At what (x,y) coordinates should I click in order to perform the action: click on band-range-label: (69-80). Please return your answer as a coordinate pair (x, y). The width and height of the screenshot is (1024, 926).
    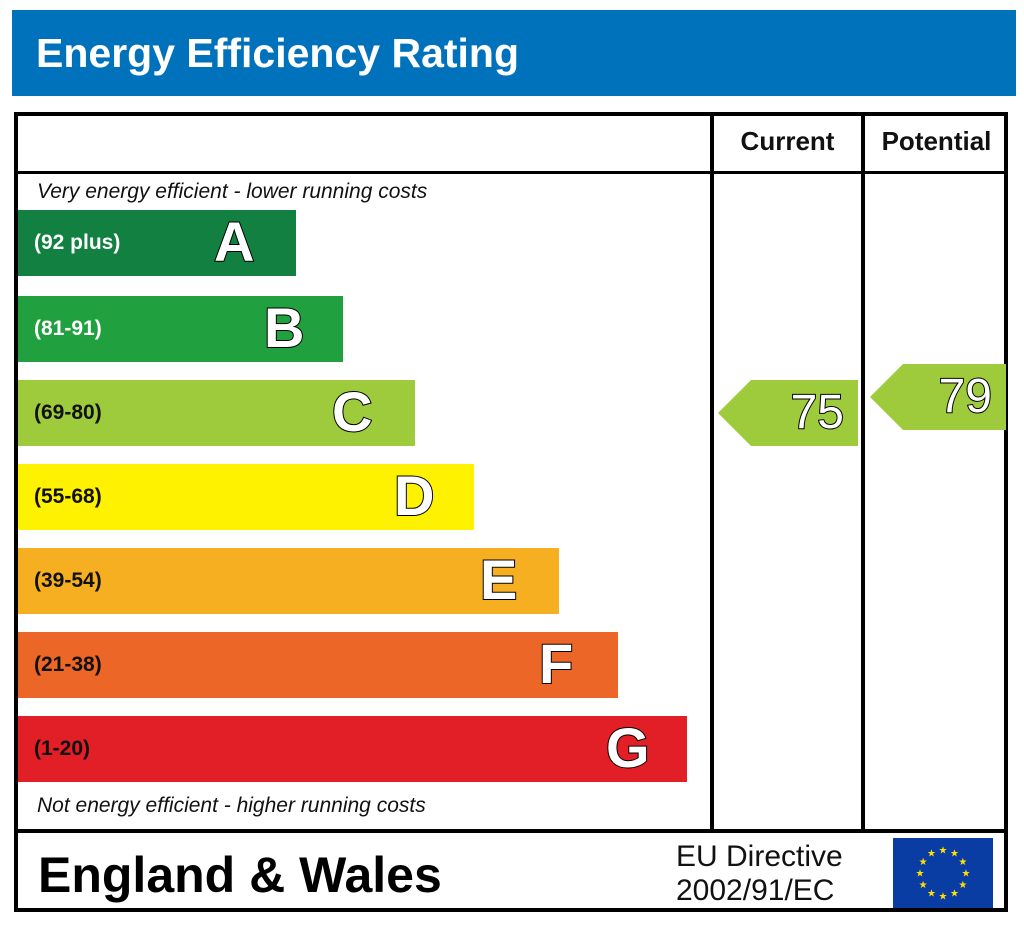
    Looking at the image, I should click on (68, 412).